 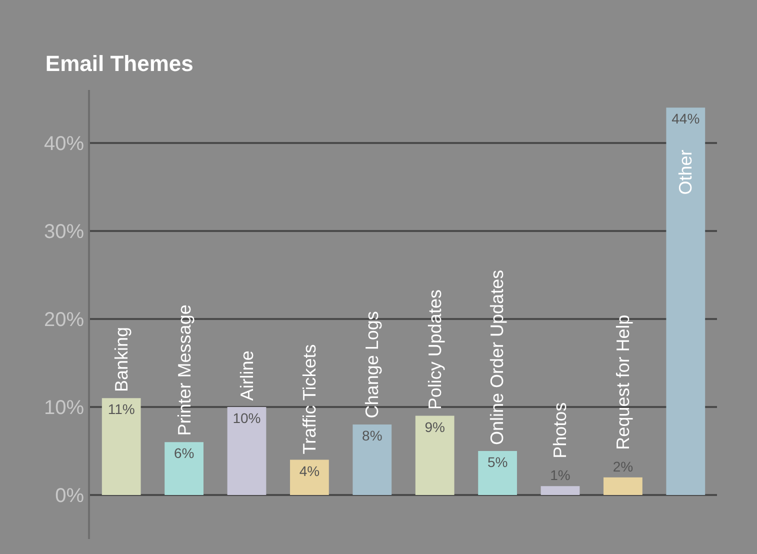 What do you see at coordinates (686, 172) in the screenshot?
I see `x-tick-label: Other` at bounding box center [686, 172].